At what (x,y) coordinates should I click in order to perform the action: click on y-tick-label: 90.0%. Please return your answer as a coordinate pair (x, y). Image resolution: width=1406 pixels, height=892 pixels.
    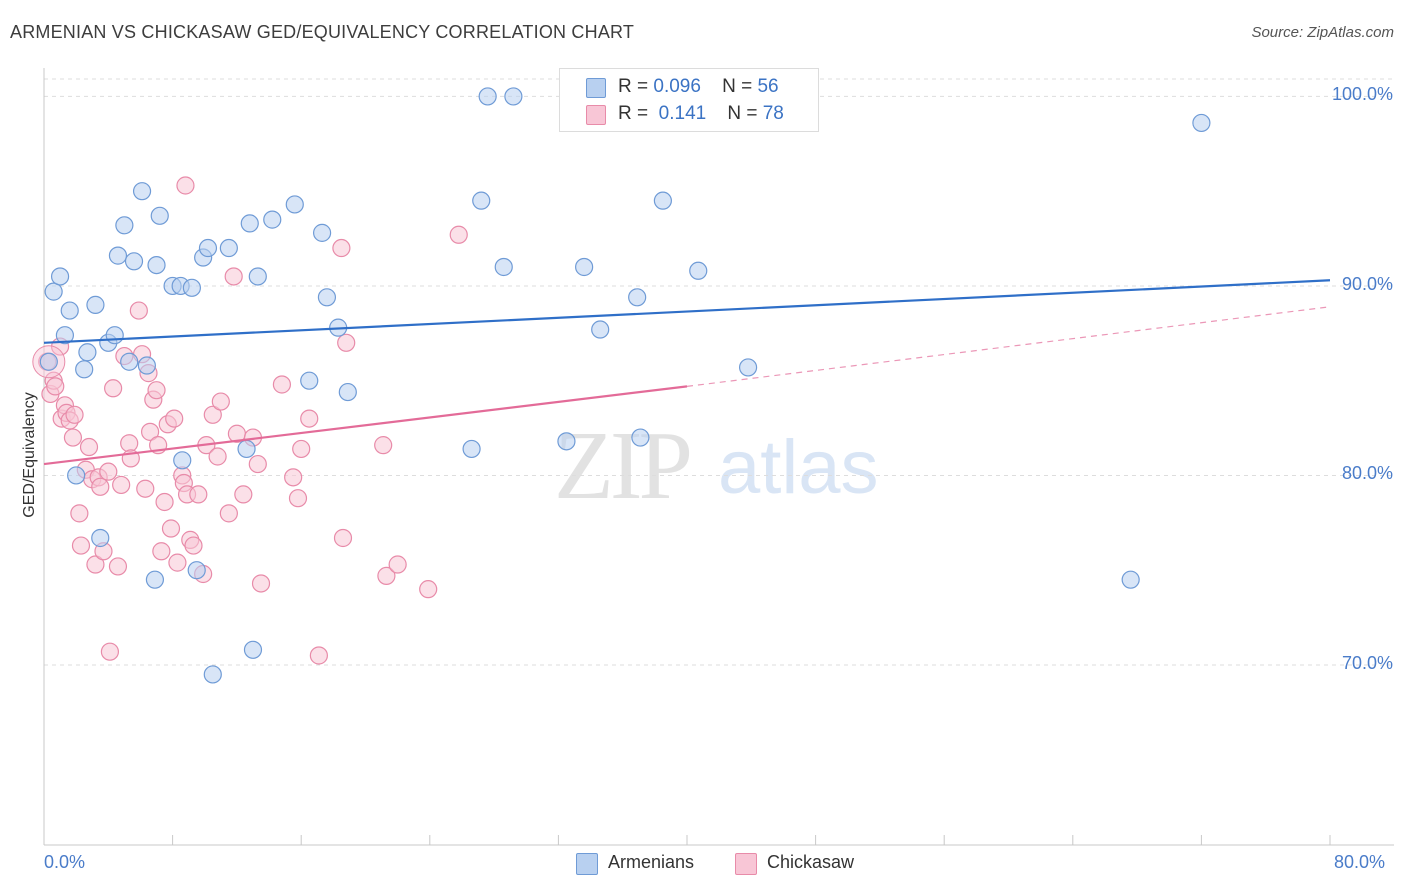
    Looking at the image, I should click on (1367, 283).